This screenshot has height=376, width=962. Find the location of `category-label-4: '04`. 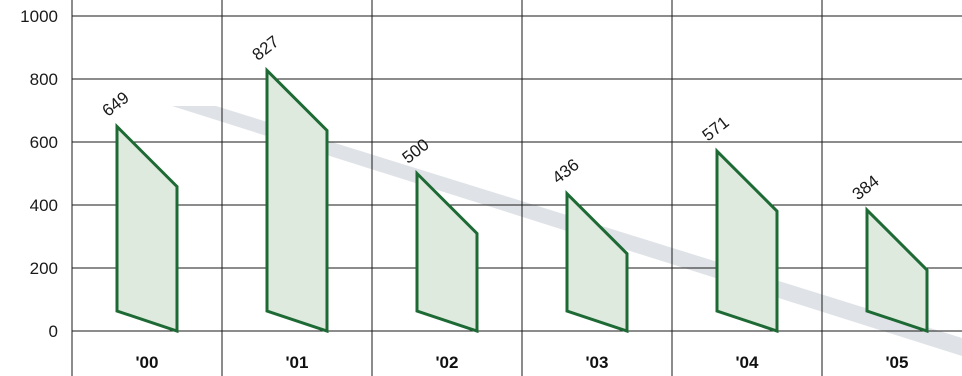

category-label-4: '04 is located at coordinates (747, 362).